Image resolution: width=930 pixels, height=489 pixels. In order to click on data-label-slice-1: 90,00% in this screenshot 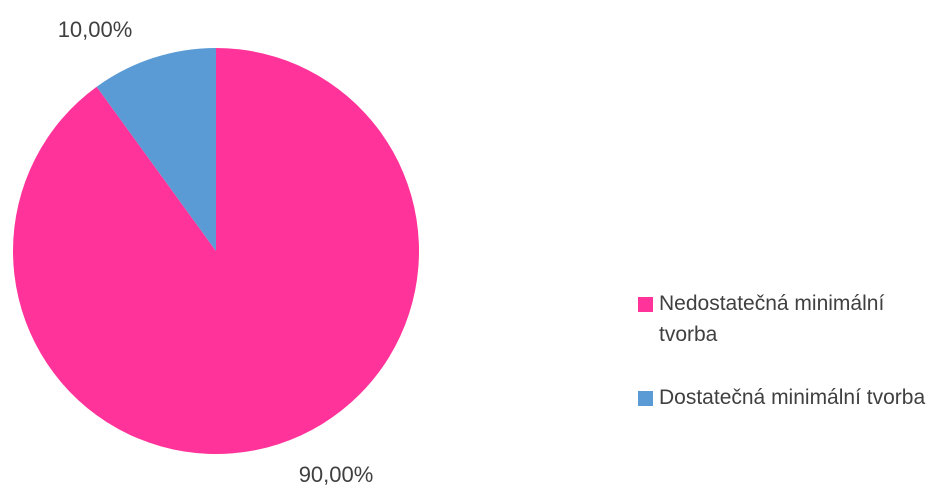, I will do `click(336, 474)`.